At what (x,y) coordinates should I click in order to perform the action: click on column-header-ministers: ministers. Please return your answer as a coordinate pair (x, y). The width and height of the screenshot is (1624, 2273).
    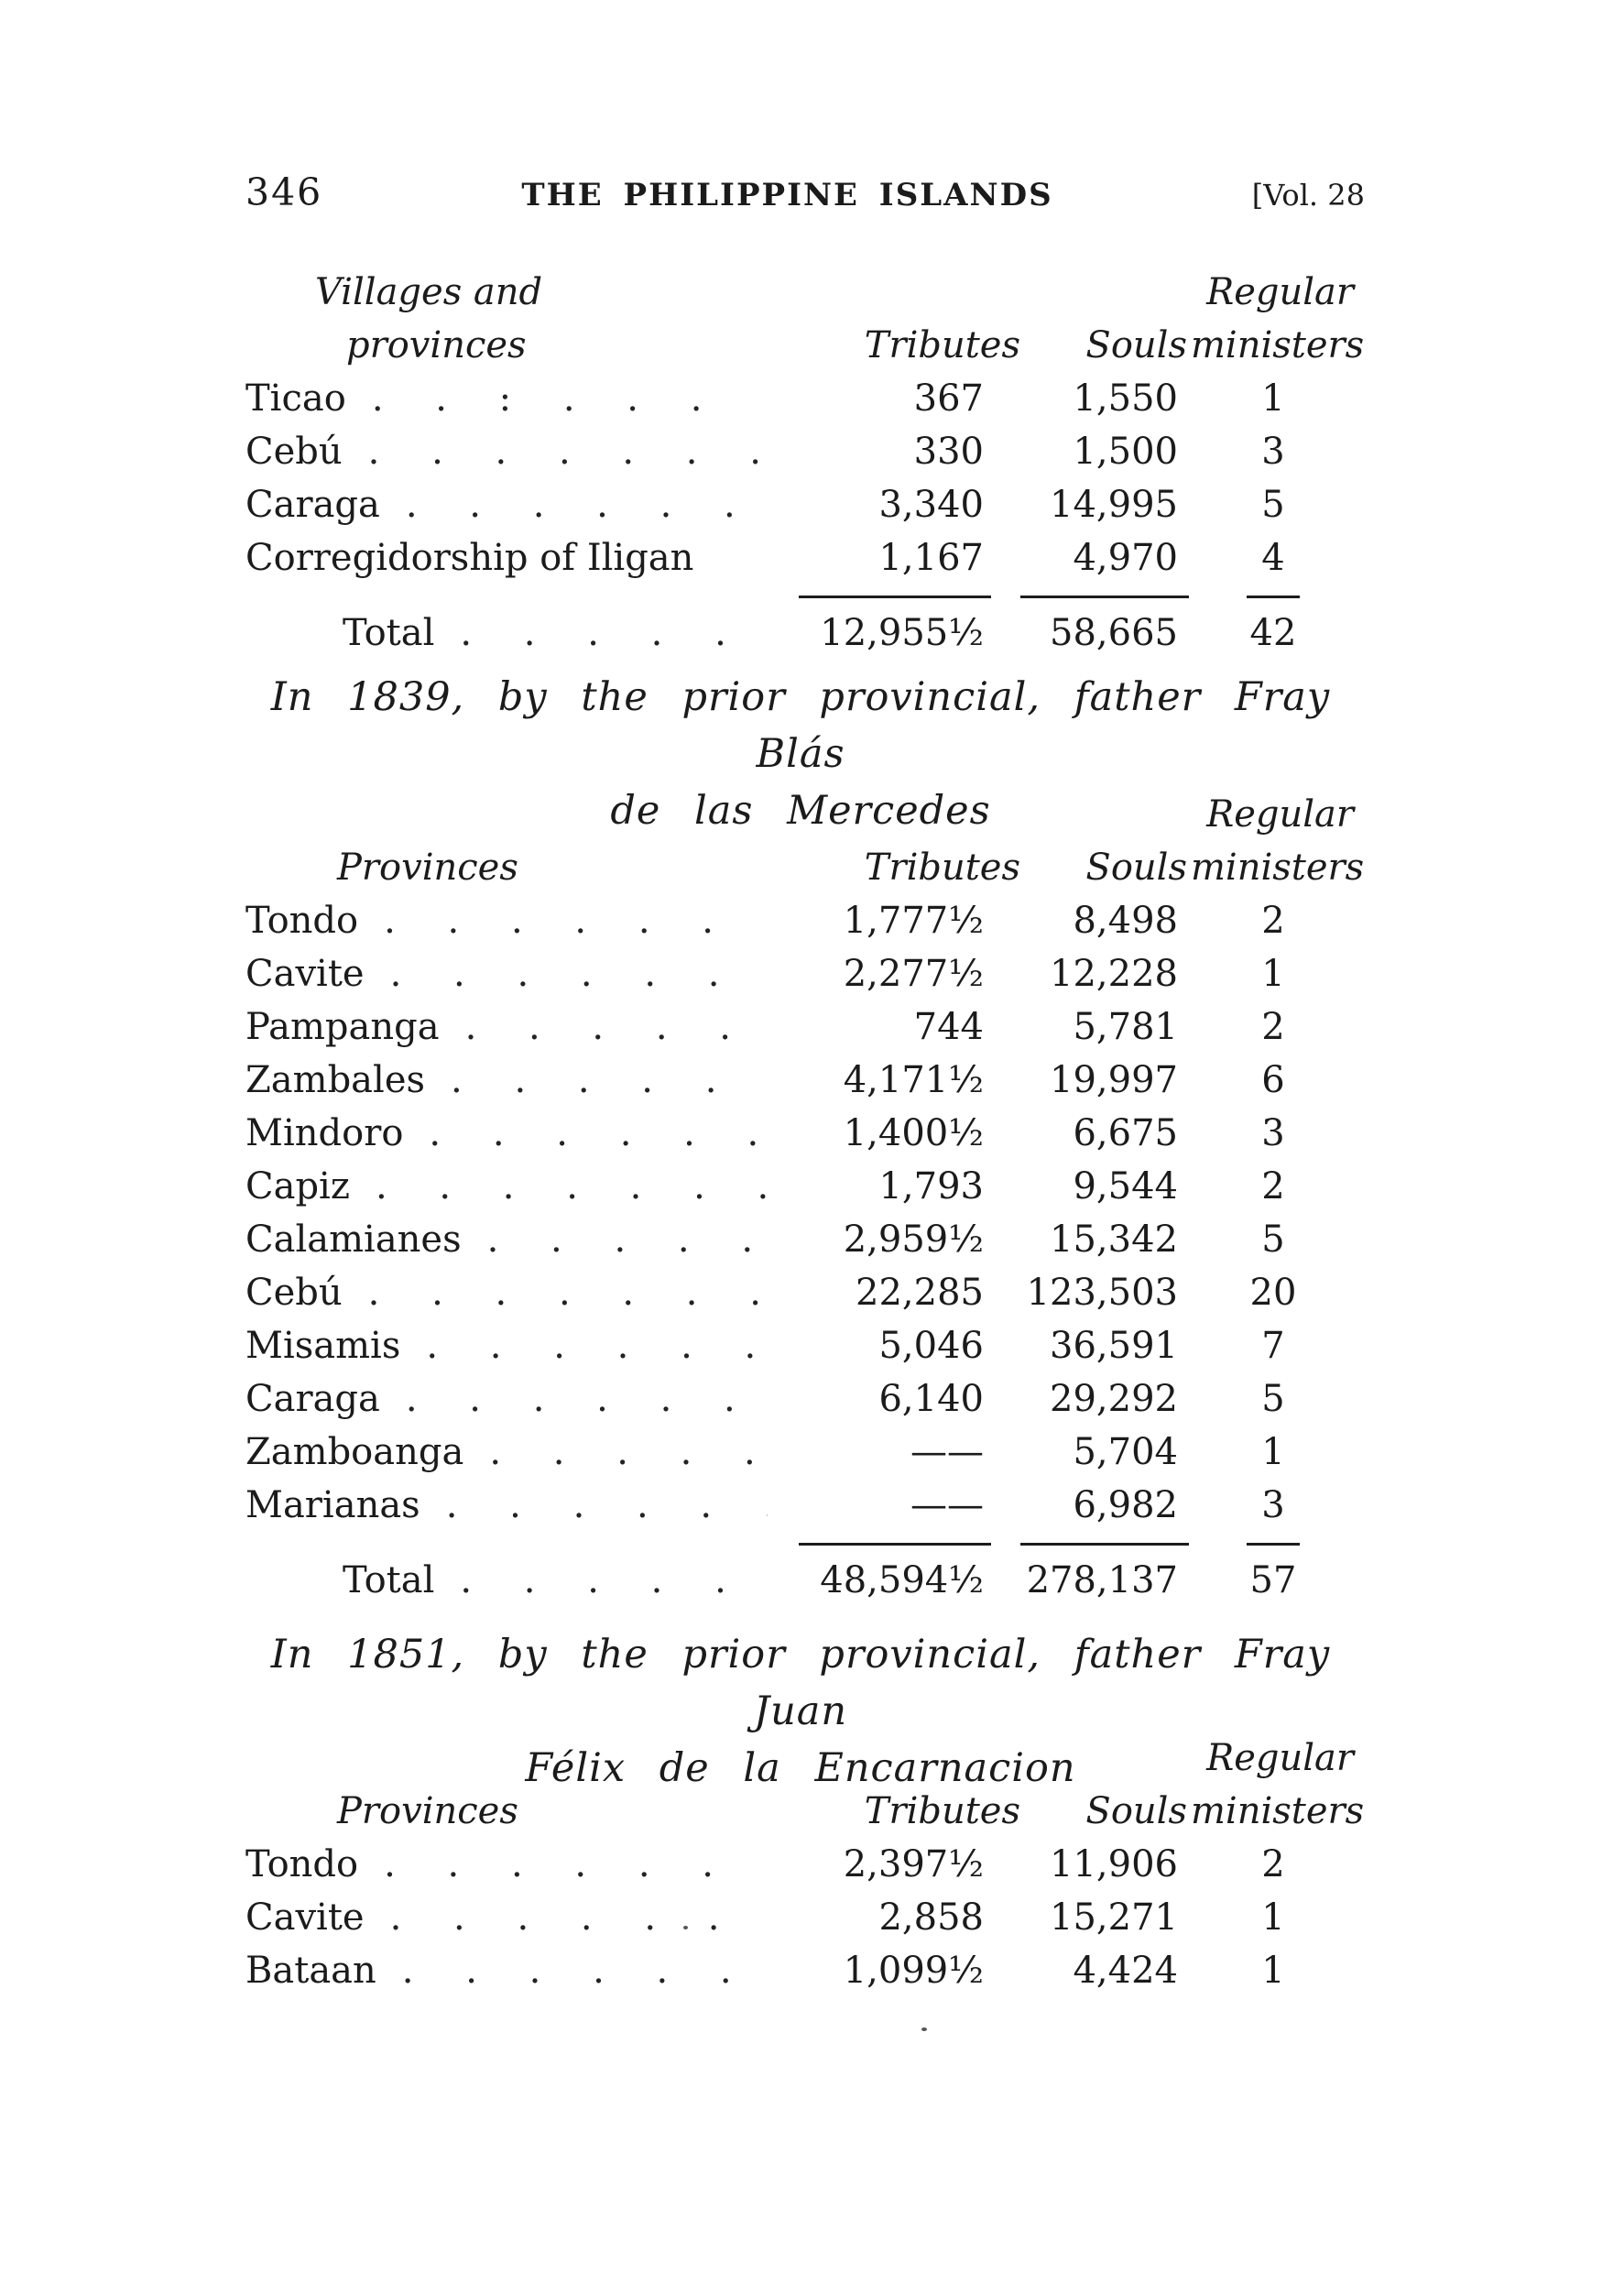
    Looking at the image, I should click on (1278, 868).